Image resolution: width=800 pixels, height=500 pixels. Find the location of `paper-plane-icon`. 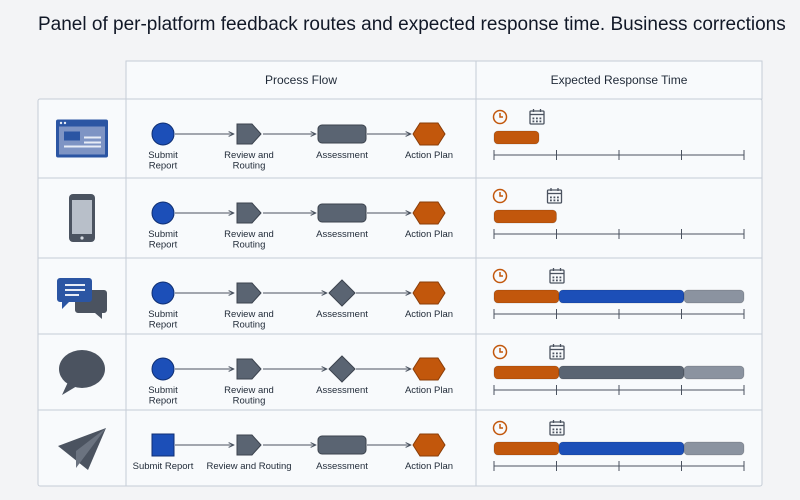

paper-plane-icon is located at coordinates (82, 449).